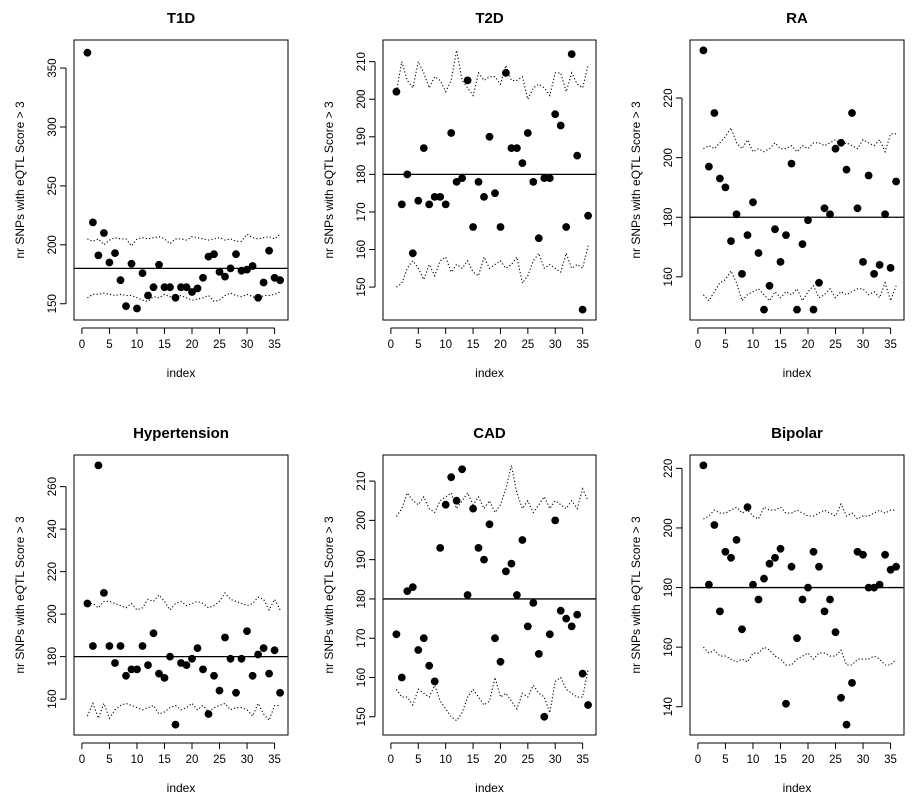 This screenshot has width=920, height=805. Describe the element at coordinates (656, 187) in the screenshot. I see `y-axis: 160 180 200 220 nr SNPs with eQTL Score > 3` at that location.